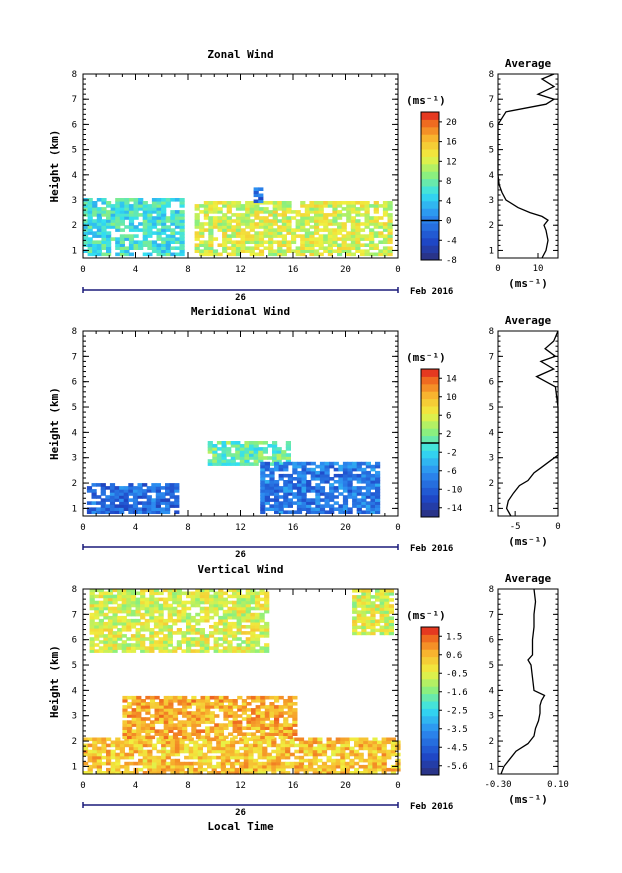 This screenshot has height=873, width=622. What do you see at coordinates (238, 222) in the screenshot?
I see `heatmap-cells` at bounding box center [238, 222].